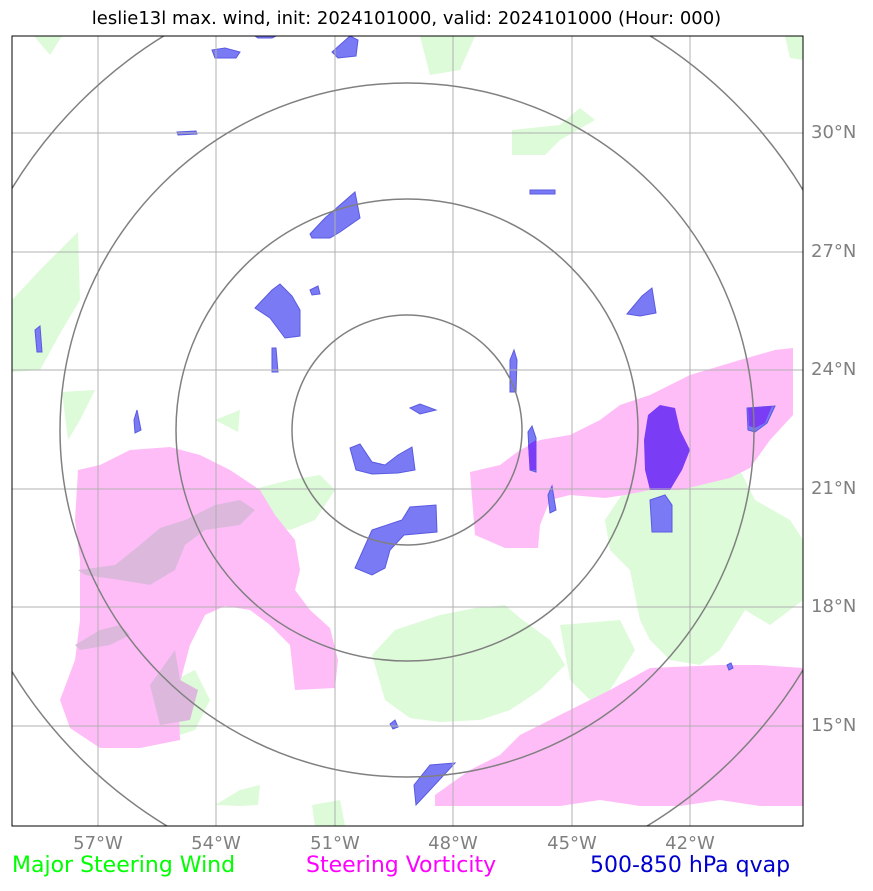 Image resolution: width=873 pixels, height=891 pixels. I want to click on legend-qvap: 500-850 hPa qvap, so click(690, 865).